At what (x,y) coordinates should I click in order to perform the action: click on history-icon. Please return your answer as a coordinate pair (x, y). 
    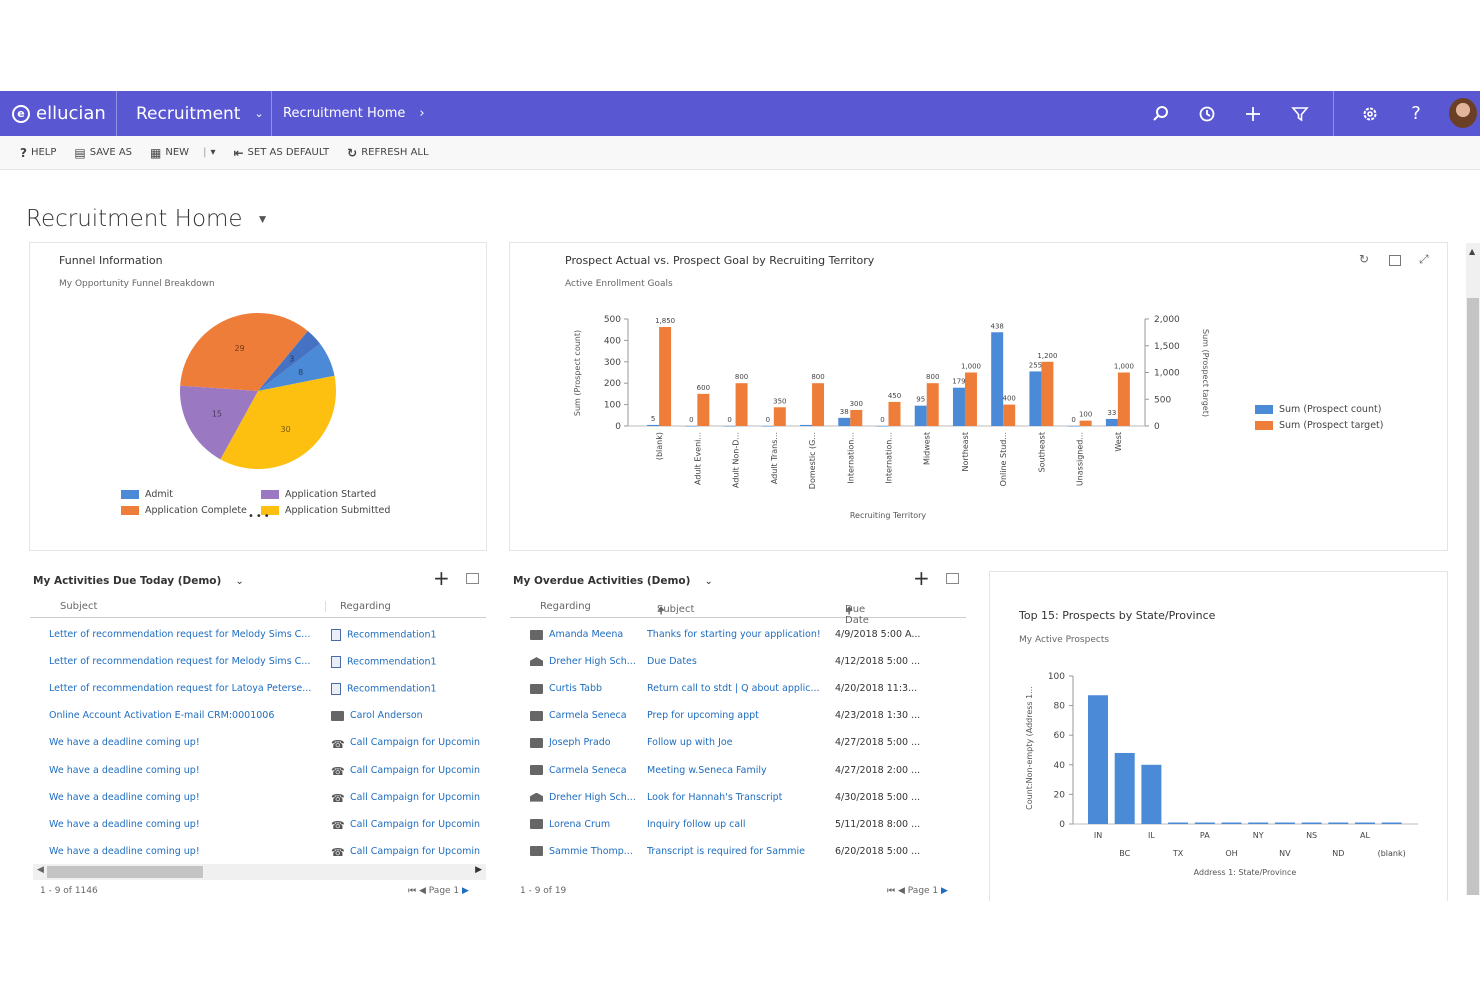
    Looking at the image, I should click on (1207, 113).